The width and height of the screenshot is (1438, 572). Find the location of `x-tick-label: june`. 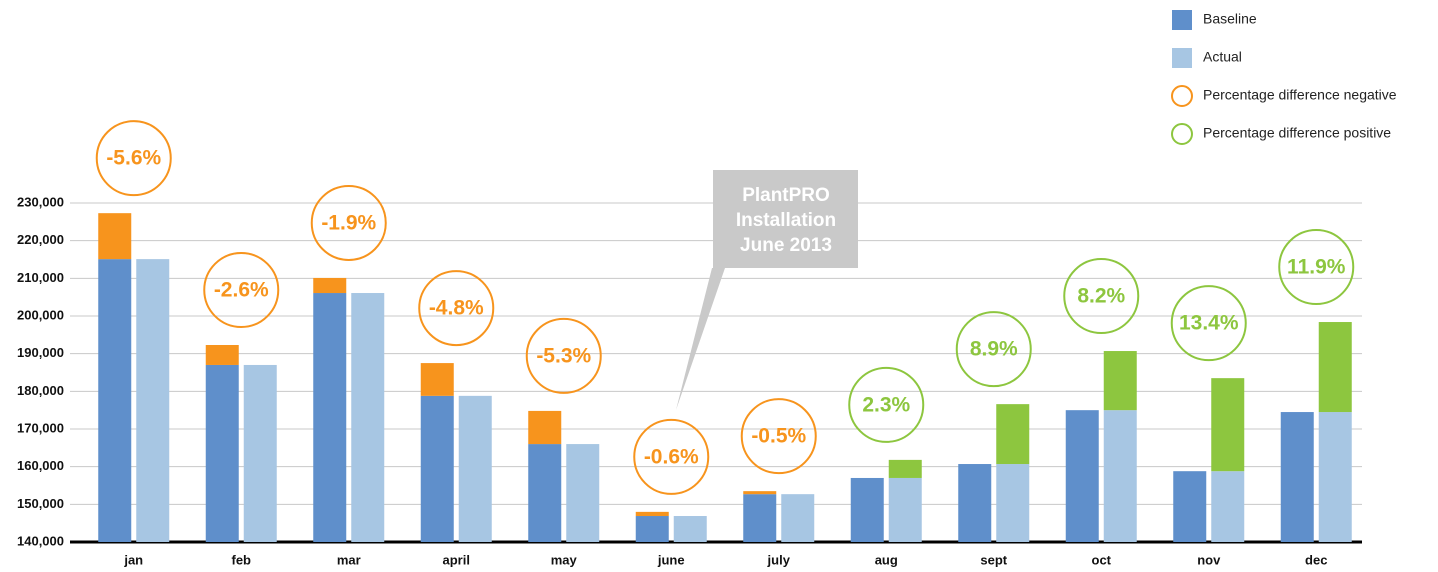

x-tick-label: june is located at coordinates (671, 559).